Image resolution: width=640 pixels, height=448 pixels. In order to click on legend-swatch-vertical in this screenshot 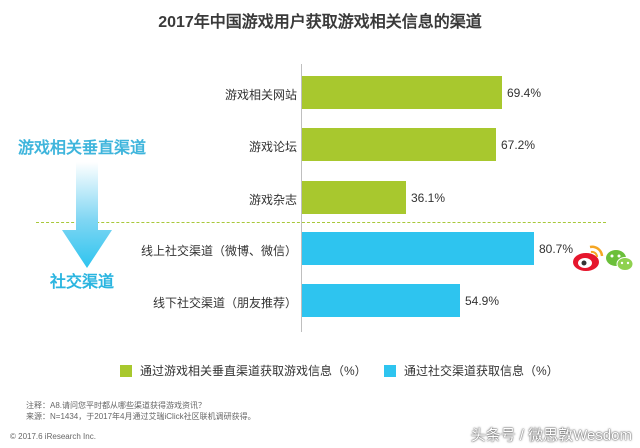, I will do `click(126, 370)`.